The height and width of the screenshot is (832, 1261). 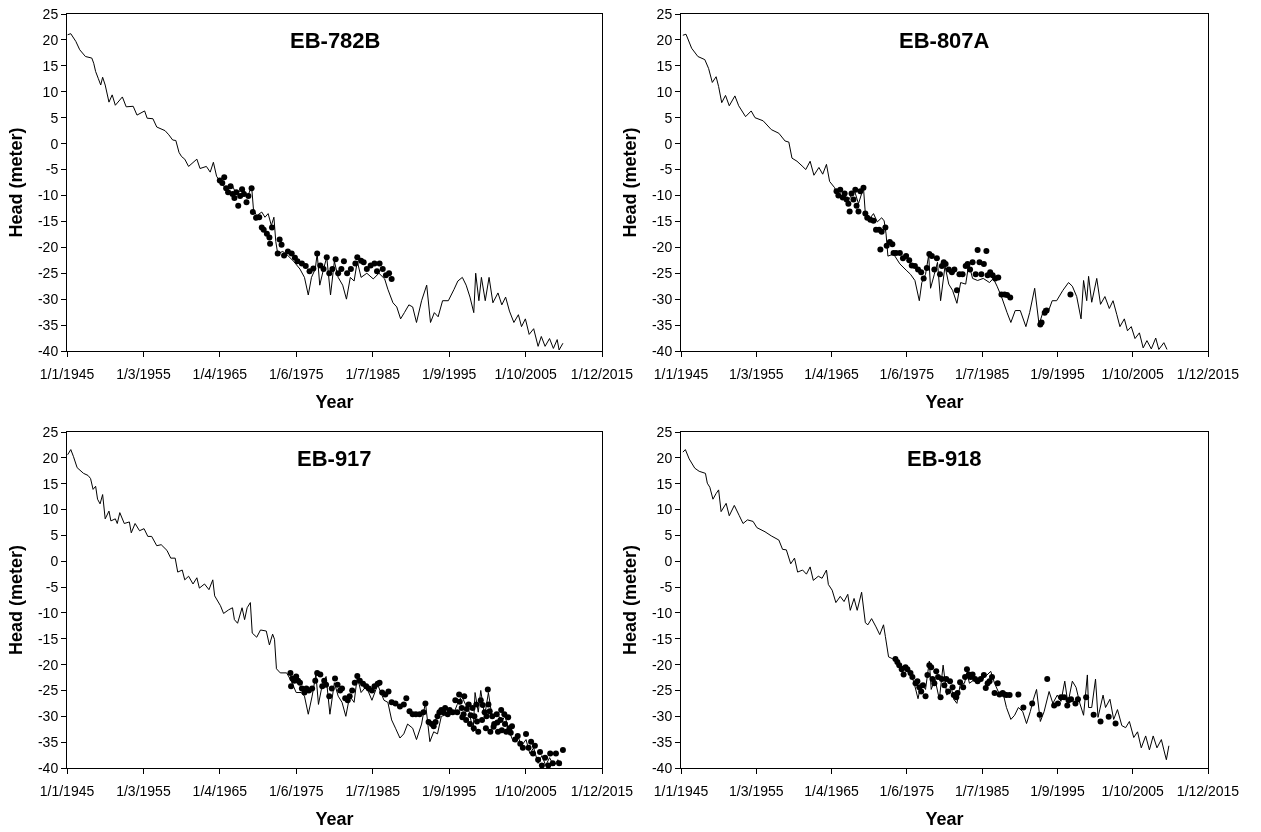 What do you see at coordinates (335, 40) in the screenshot?
I see `text: EB-782B` at bounding box center [335, 40].